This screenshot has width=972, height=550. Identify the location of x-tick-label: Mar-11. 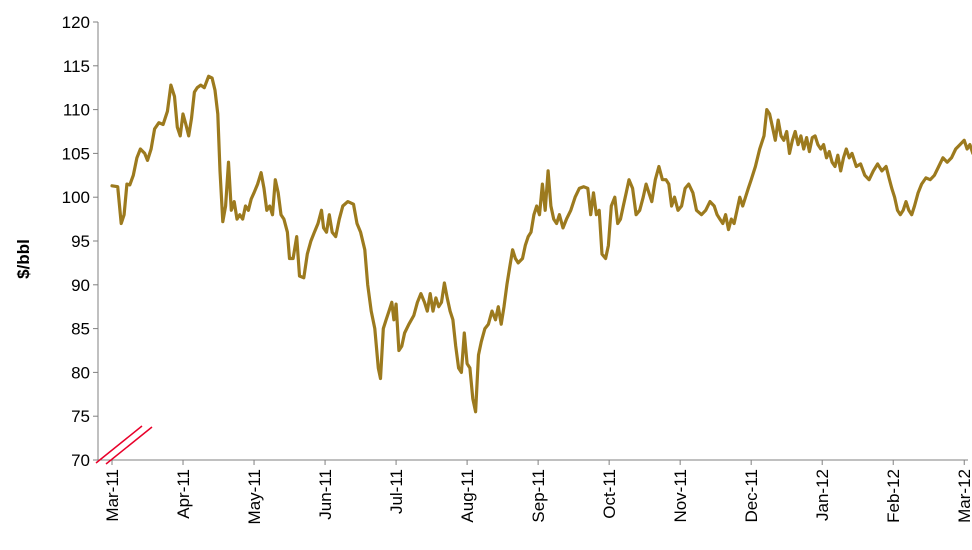
(112, 495).